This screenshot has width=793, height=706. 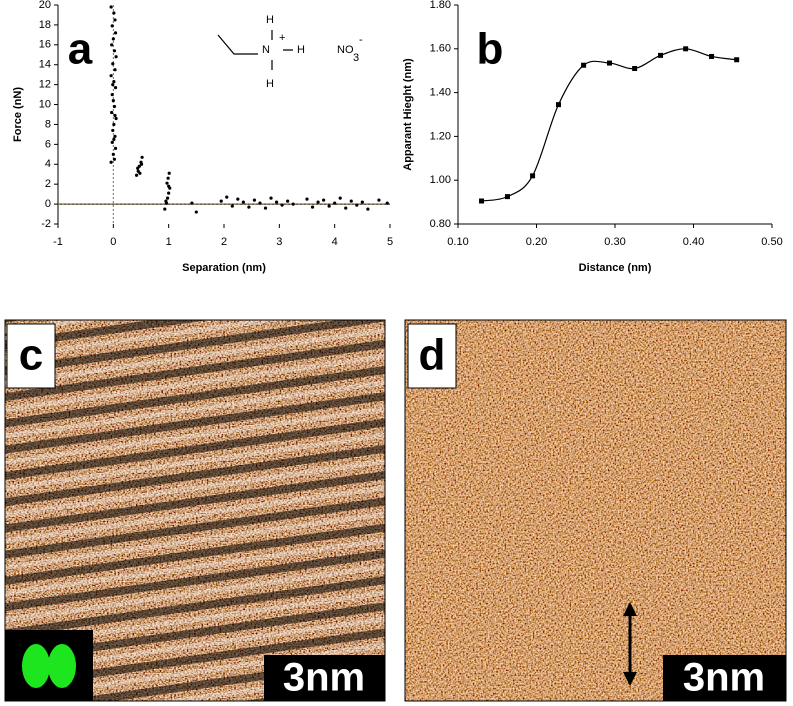 What do you see at coordinates (255, 50) in the screenshot?
I see `molecule-bonds` at bounding box center [255, 50].